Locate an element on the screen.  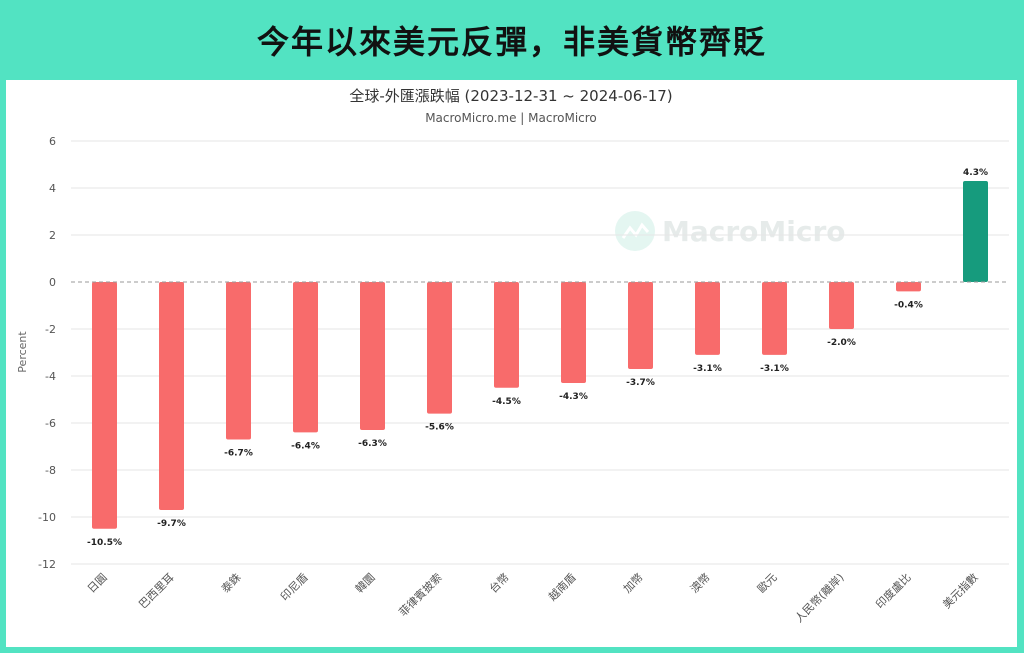
y-axis-label: Percent is located at coordinates (22, 352).